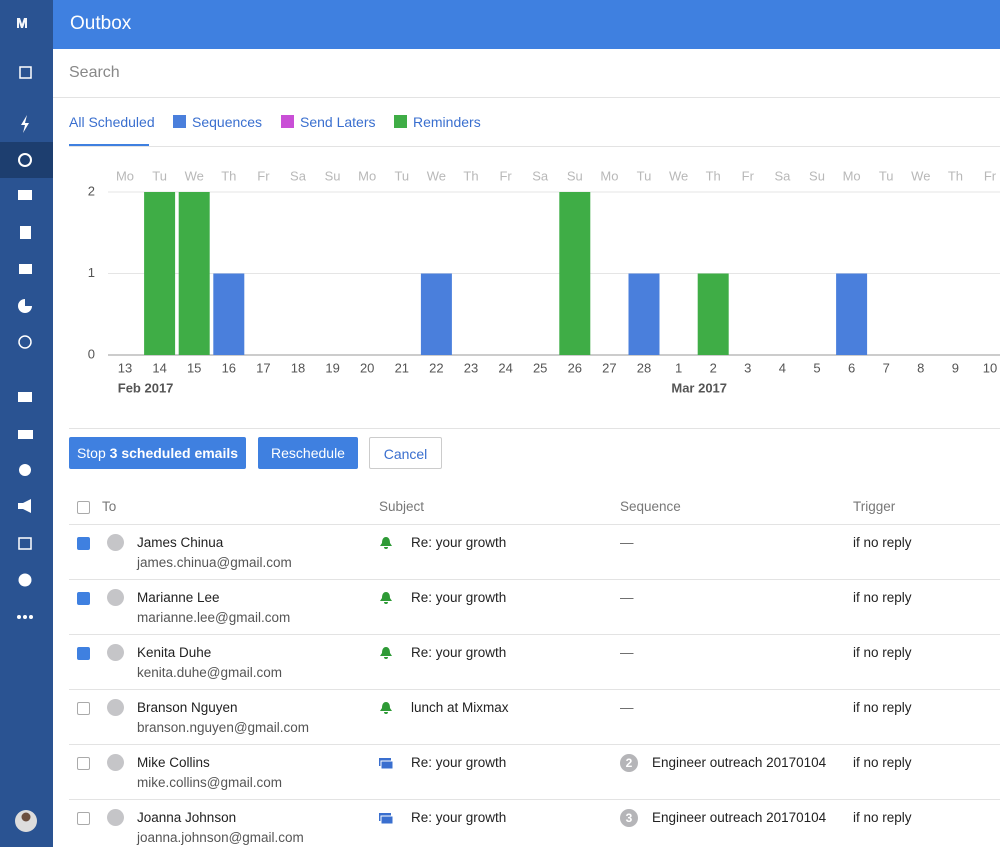 Image resolution: width=1000 pixels, height=847 pixels. Describe the element at coordinates (644, 367) in the screenshot. I see `x-tick-label: 28` at that location.